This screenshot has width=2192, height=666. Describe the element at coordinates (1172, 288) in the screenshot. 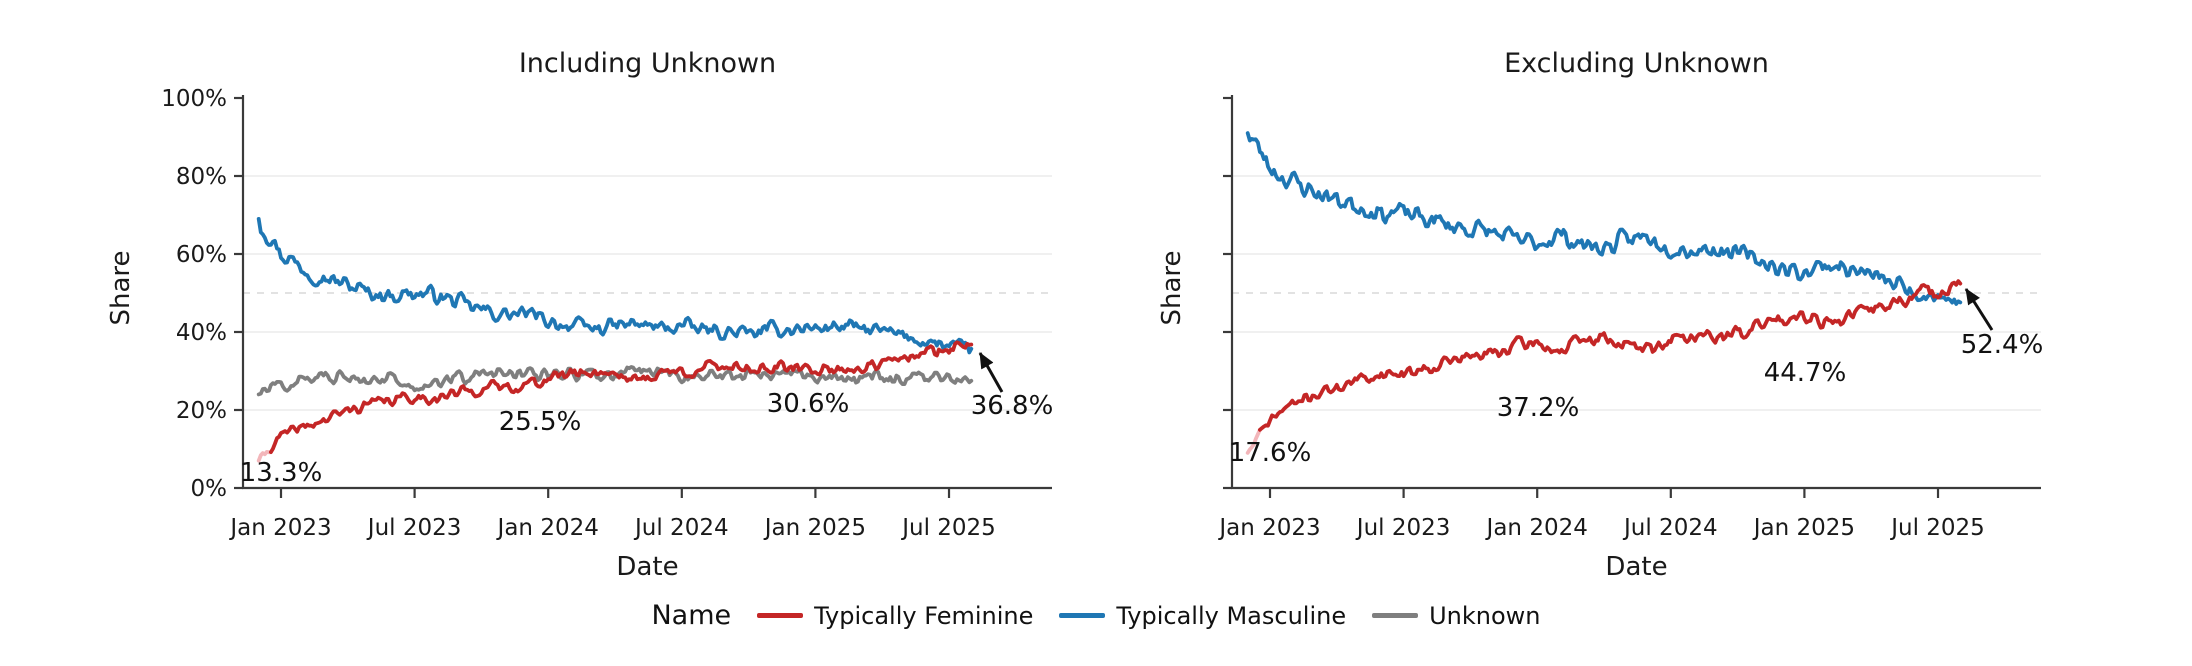

I see `right-y-axis-label: Share` at that location.